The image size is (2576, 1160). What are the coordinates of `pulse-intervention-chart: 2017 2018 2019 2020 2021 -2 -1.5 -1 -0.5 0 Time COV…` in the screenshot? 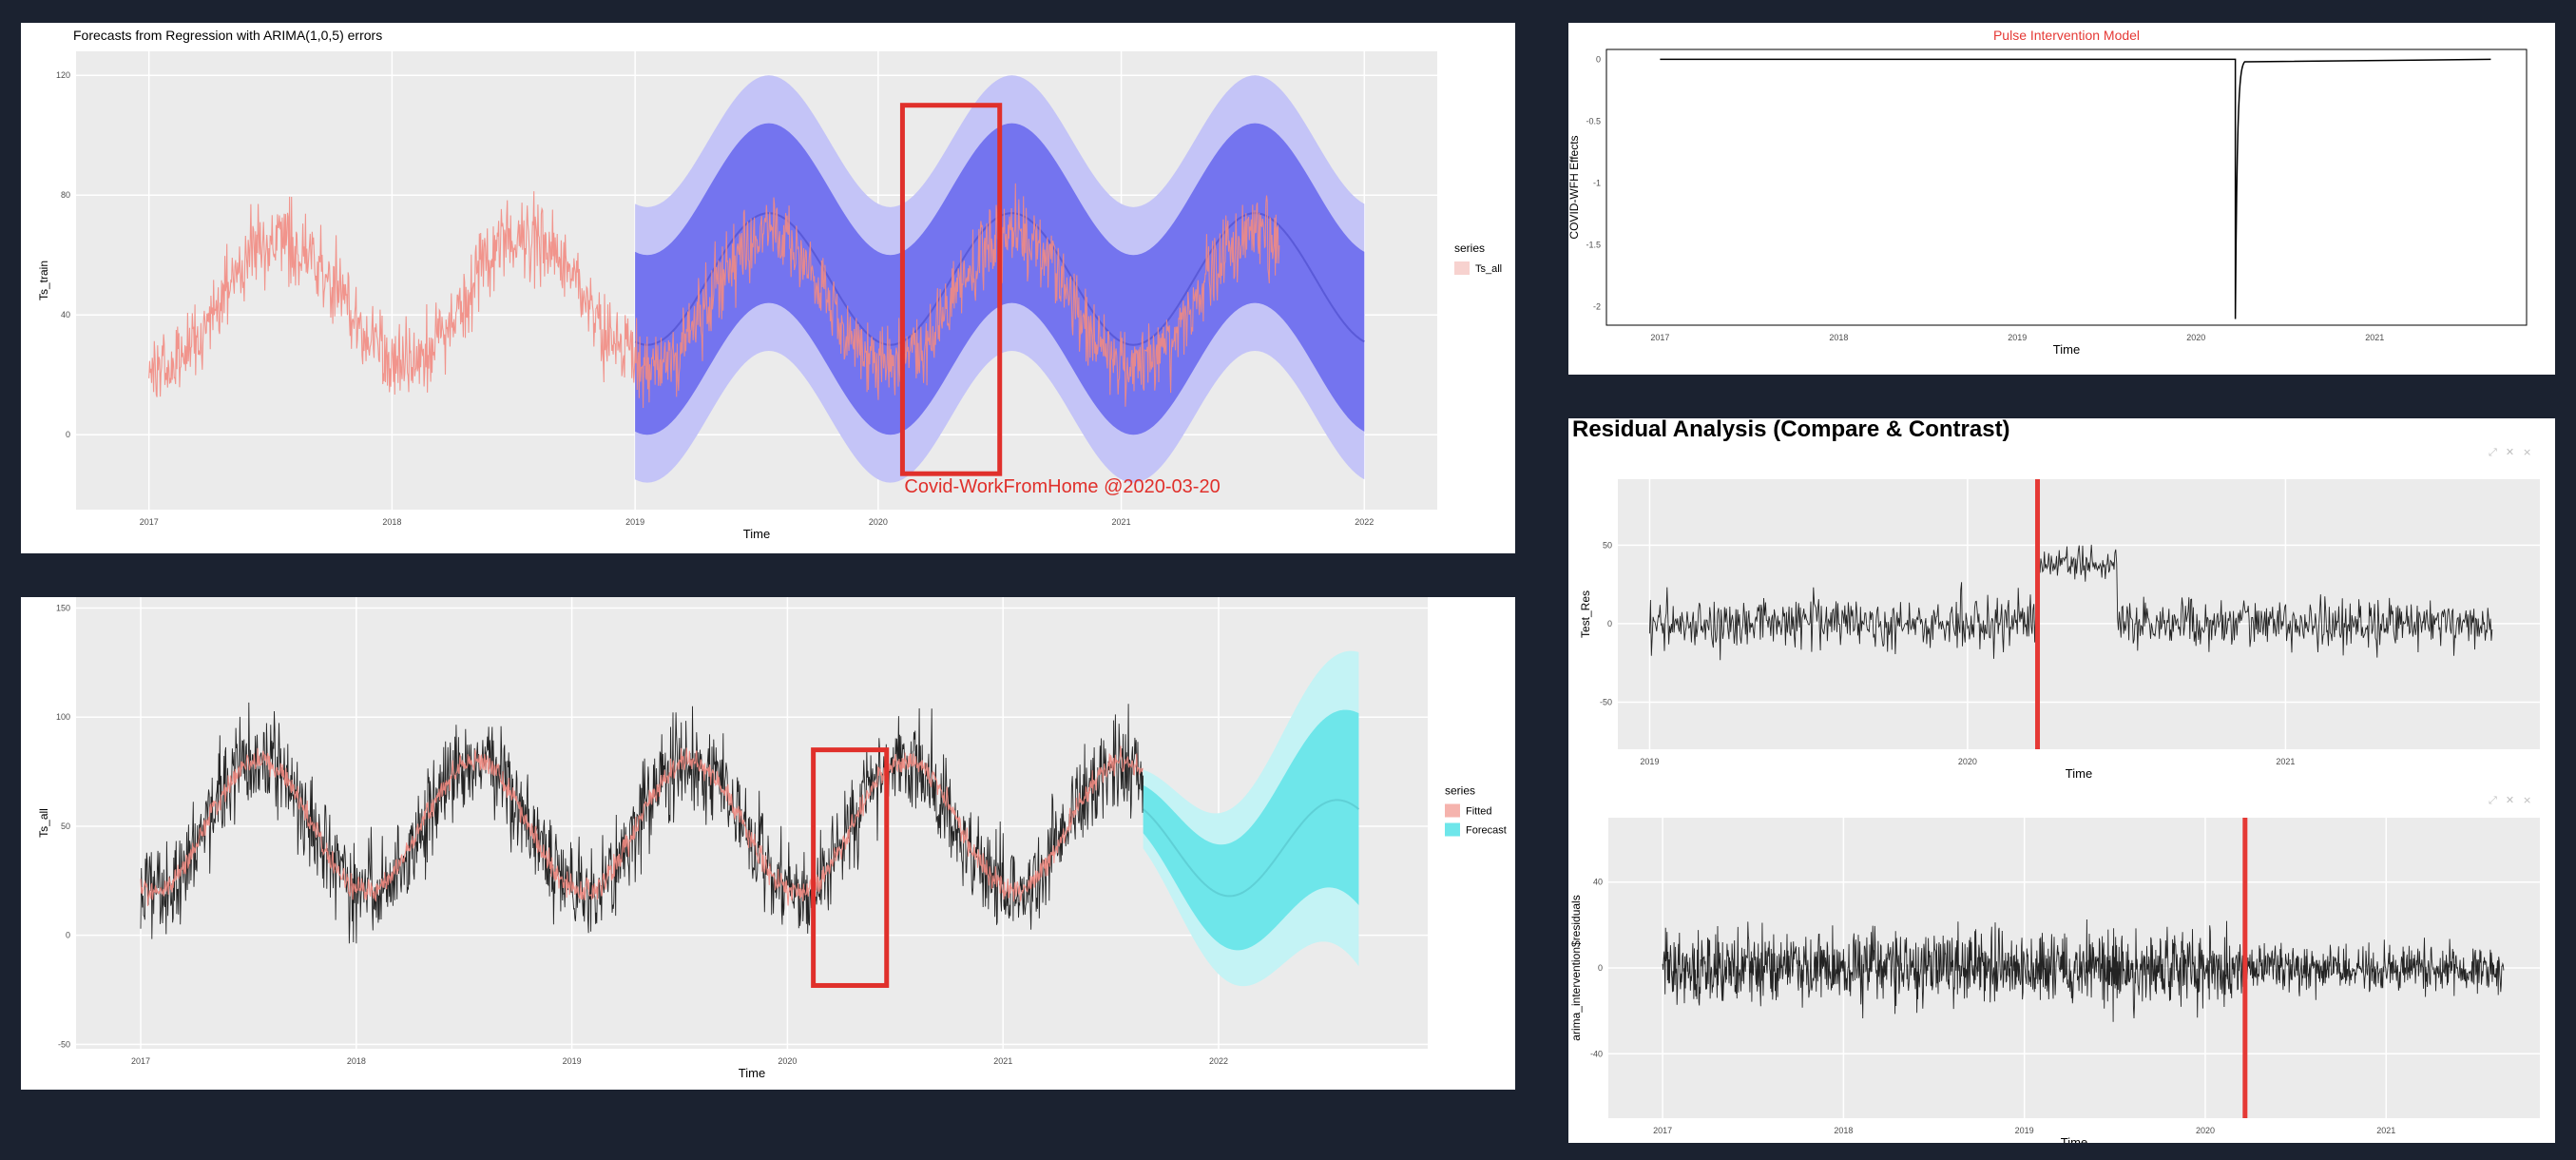 It's located at (2048, 192).